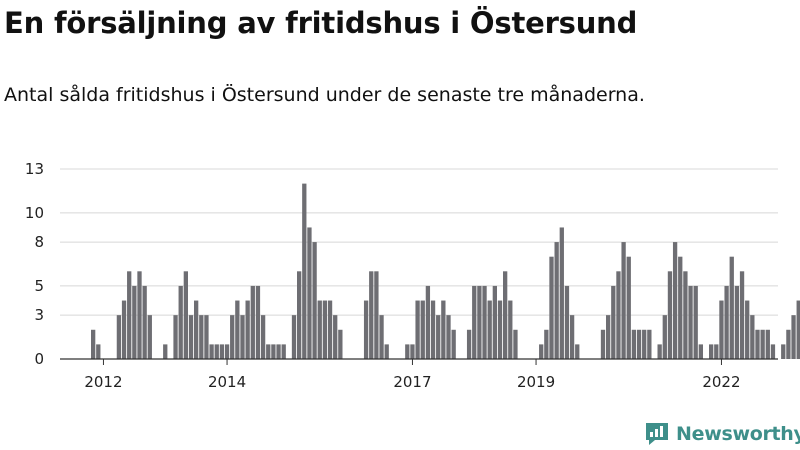 This screenshot has height=450, width=800. I want to click on chart-title: En försäljning av fritidshus i Östersund, so click(321, 23).